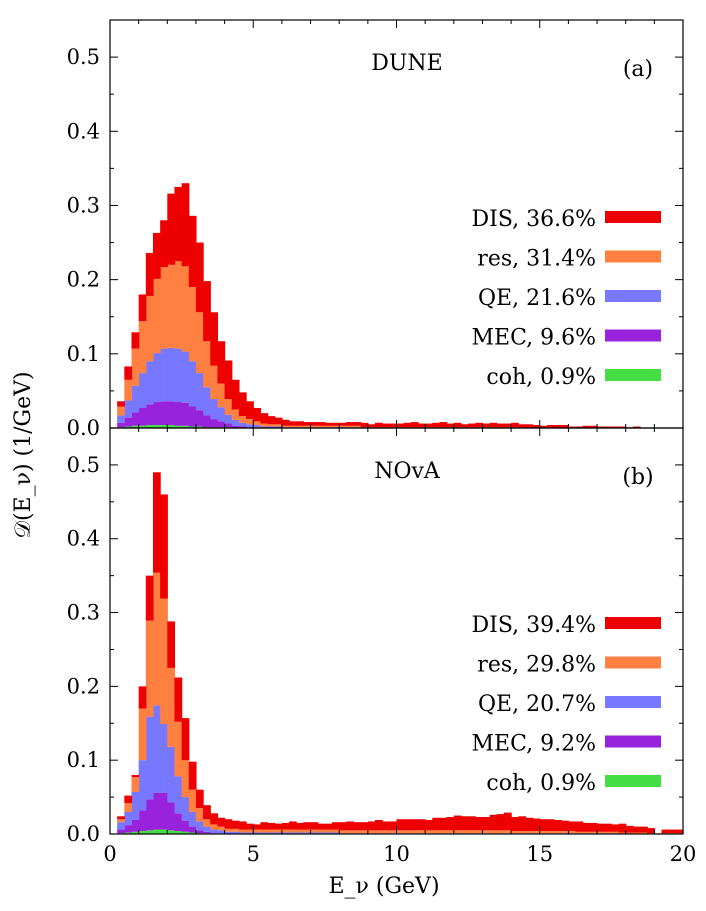 Image resolution: width=706 pixels, height=911 pixels. What do you see at coordinates (83, 57) in the screenshot?
I see `dune-y-tick-label: 0.5` at bounding box center [83, 57].